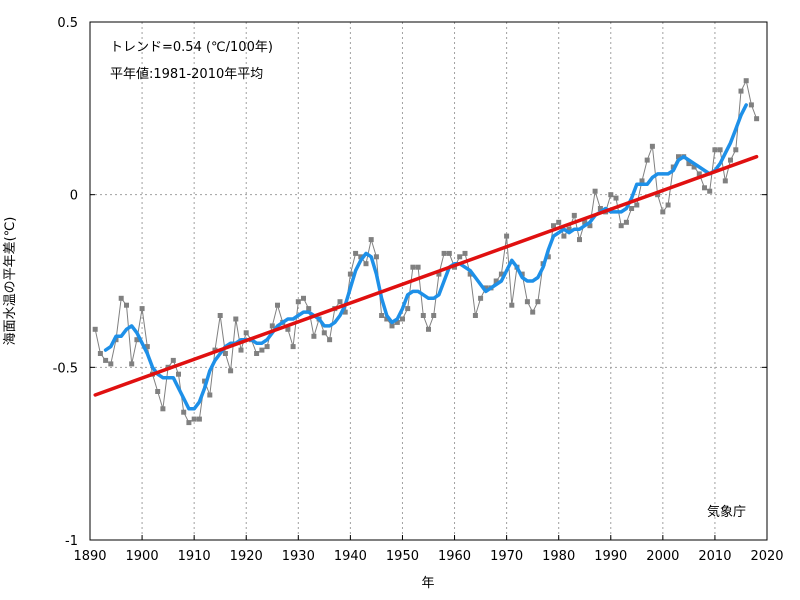  Describe the element at coordinates (142, 556) in the screenshot. I see `x-tick-label: 1900` at that location.